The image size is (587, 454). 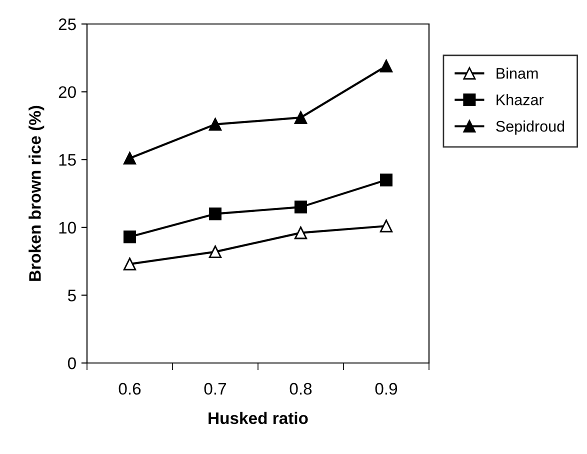 What do you see at coordinates (215, 388) in the screenshot?
I see `x-tick-label: 0.7` at bounding box center [215, 388].